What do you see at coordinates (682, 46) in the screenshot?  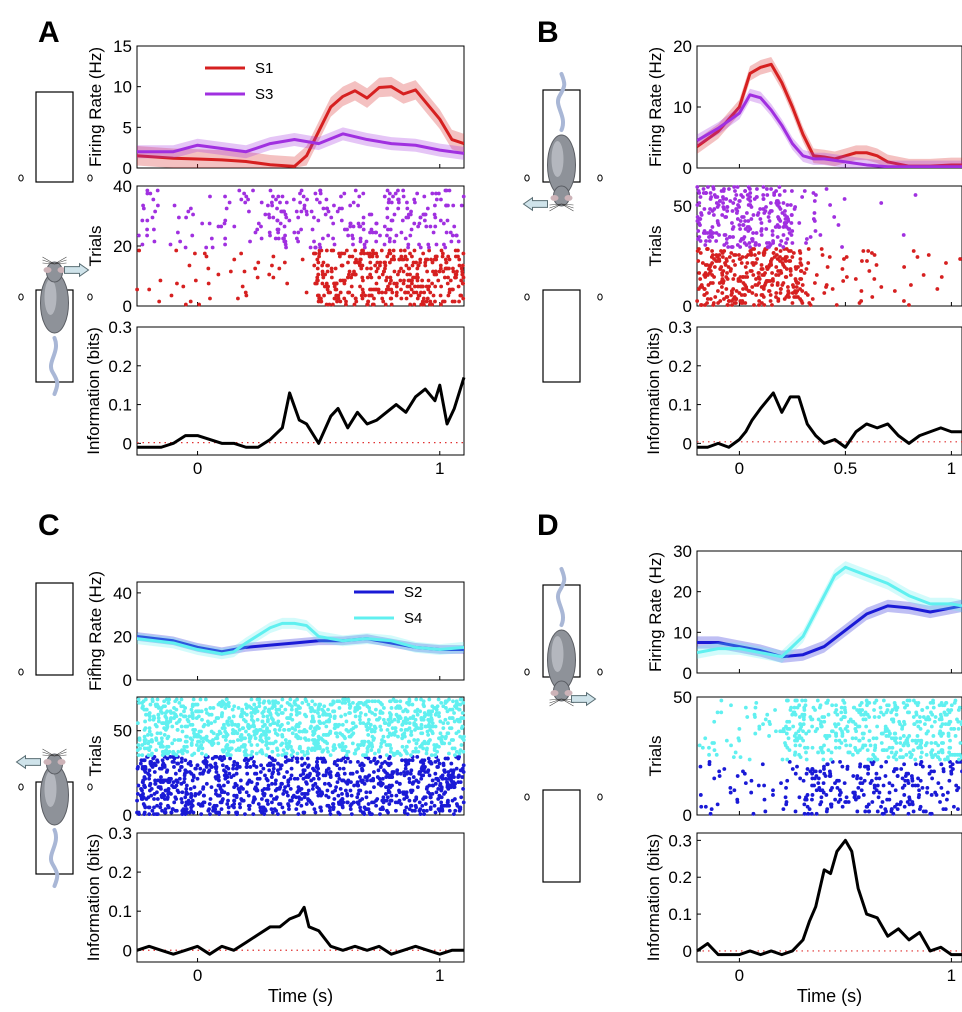 I see `y-tick-label: 20` at bounding box center [682, 46].